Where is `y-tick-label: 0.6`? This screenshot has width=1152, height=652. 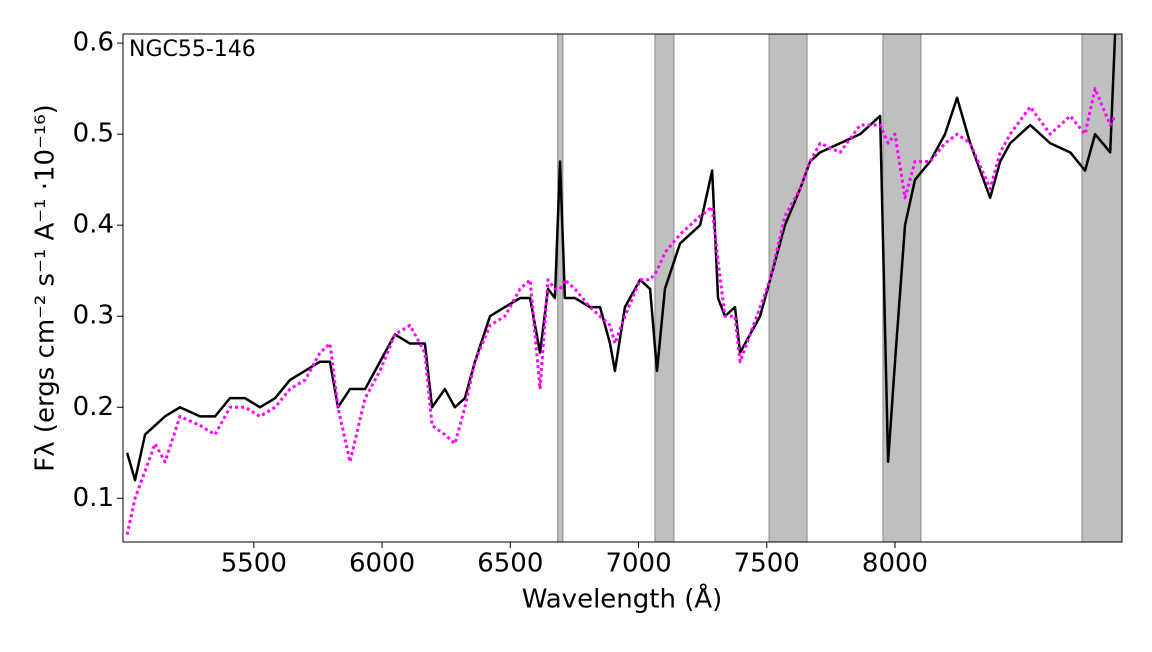 y-tick-label: 0.6 is located at coordinates (93, 43).